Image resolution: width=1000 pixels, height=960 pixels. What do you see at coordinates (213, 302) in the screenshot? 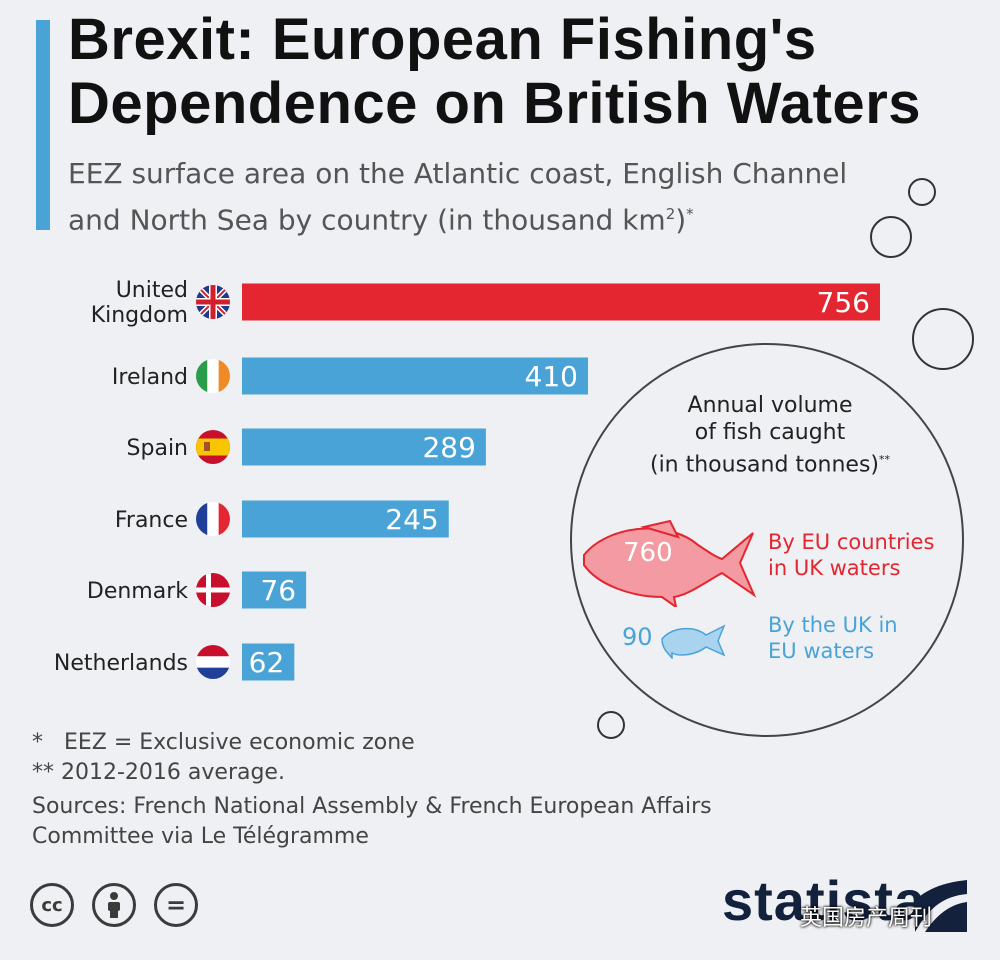
I see `uk-flag-icon` at bounding box center [213, 302].